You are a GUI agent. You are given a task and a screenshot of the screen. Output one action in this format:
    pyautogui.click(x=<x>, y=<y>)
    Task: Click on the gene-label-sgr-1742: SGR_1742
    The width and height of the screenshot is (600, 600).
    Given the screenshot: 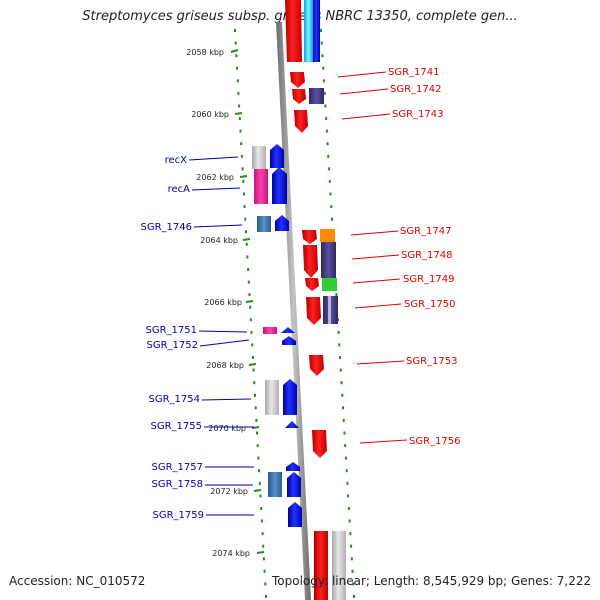 What is the action you would take?
    pyautogui.click(x=416, y=89)
    